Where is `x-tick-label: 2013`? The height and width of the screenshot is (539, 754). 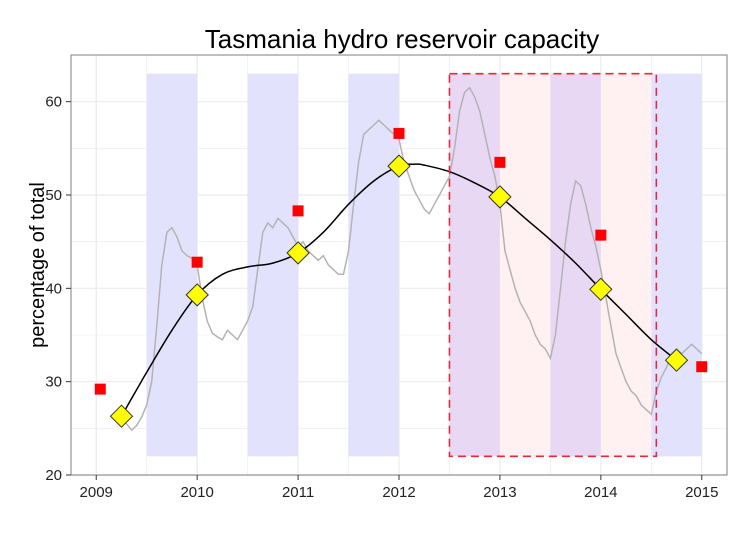
x-tick-label: 2013 is located at coordinates (499, 492).